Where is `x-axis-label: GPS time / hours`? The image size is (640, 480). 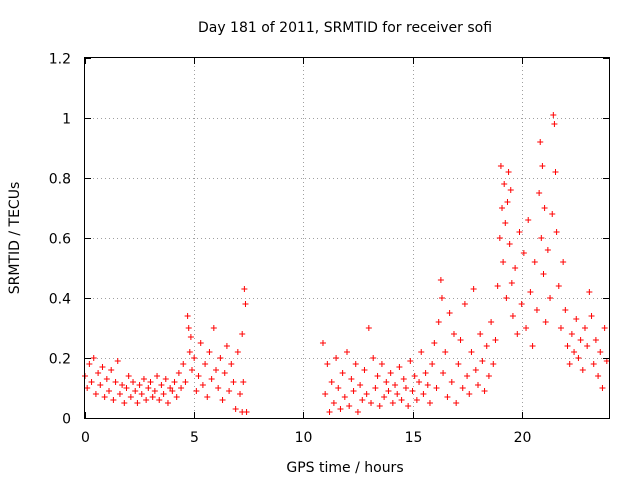 x-axis-label: GPS time / hours is located at coordinates (344, 468).